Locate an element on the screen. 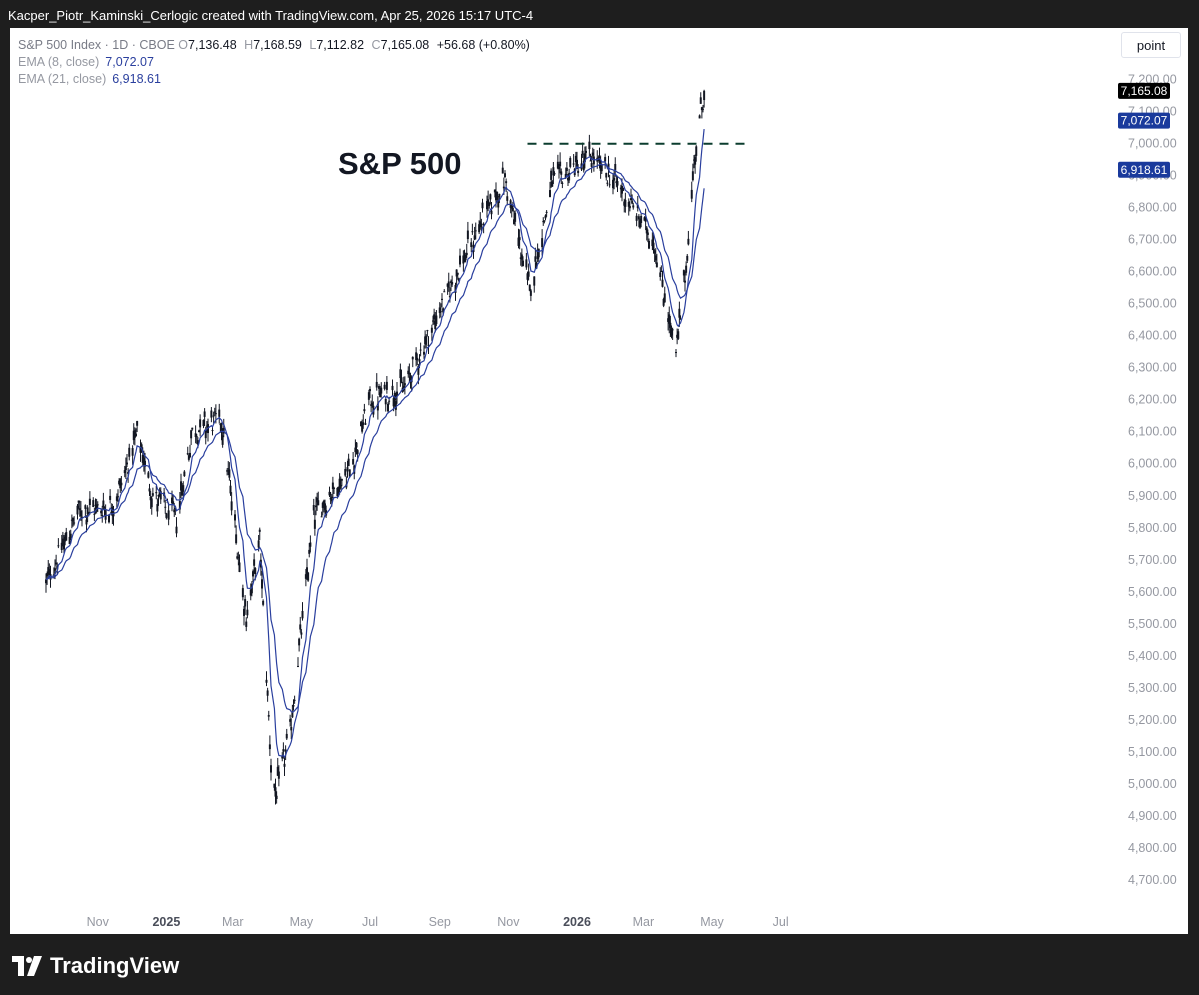 The width and height of the screenshot is (1199, 995). ema21-price-label: 6,918.61 is located at coordinates (1144, 170).